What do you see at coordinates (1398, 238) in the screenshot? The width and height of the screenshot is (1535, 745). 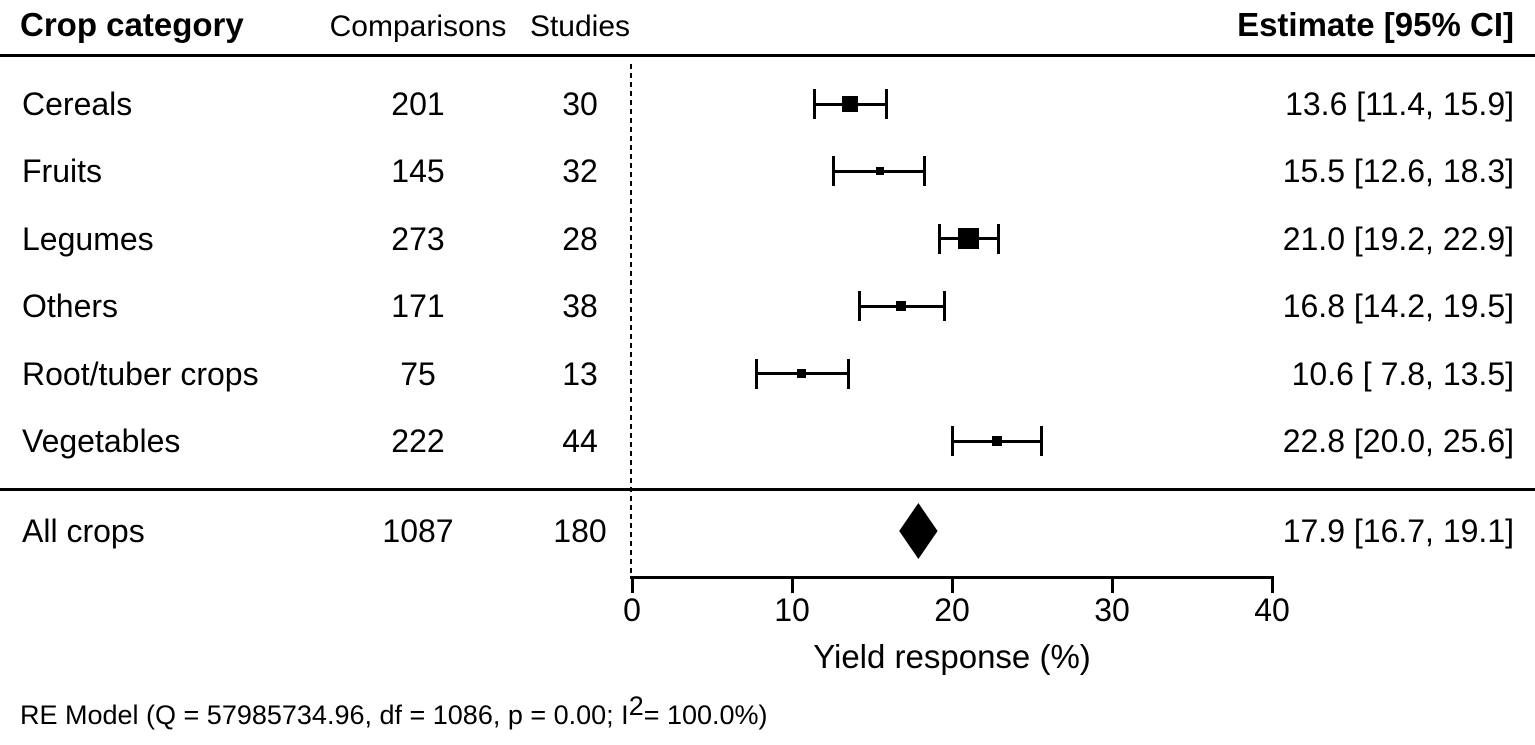 I see `row-estimate-ci-value: 21.0 [19.2, 22.9]` at bounding box center [1398, 238].